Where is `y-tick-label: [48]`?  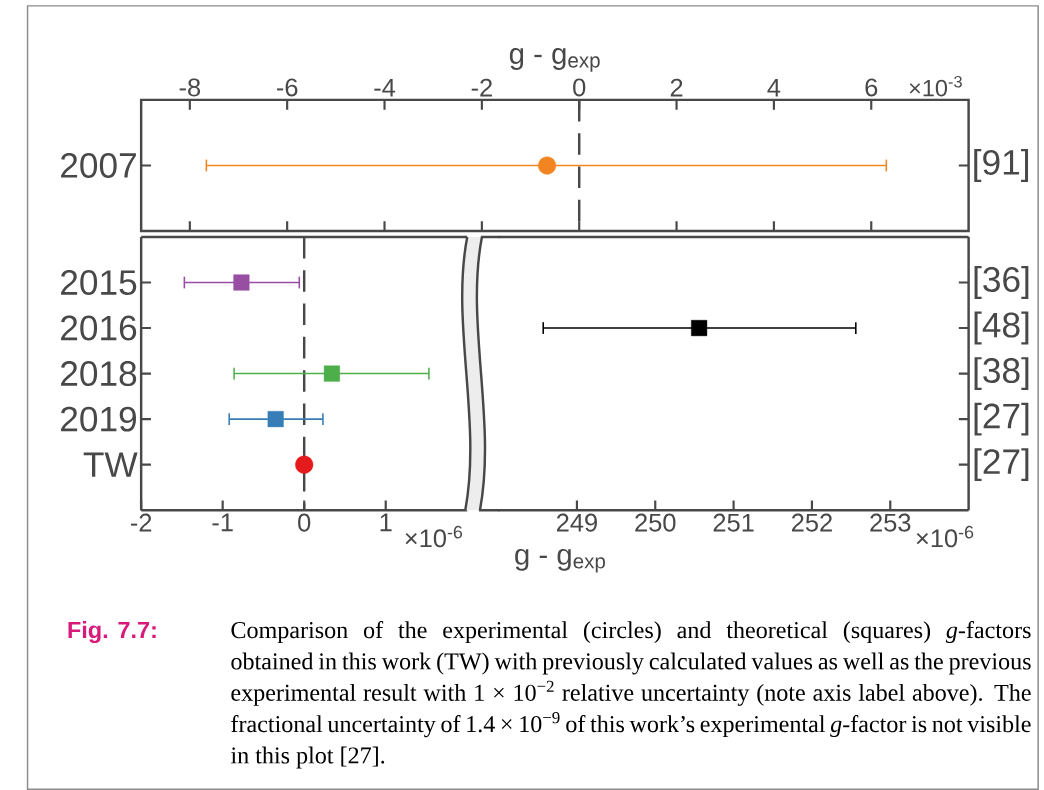
y-tick-label: [48] is located at coordinates (1001, 328).